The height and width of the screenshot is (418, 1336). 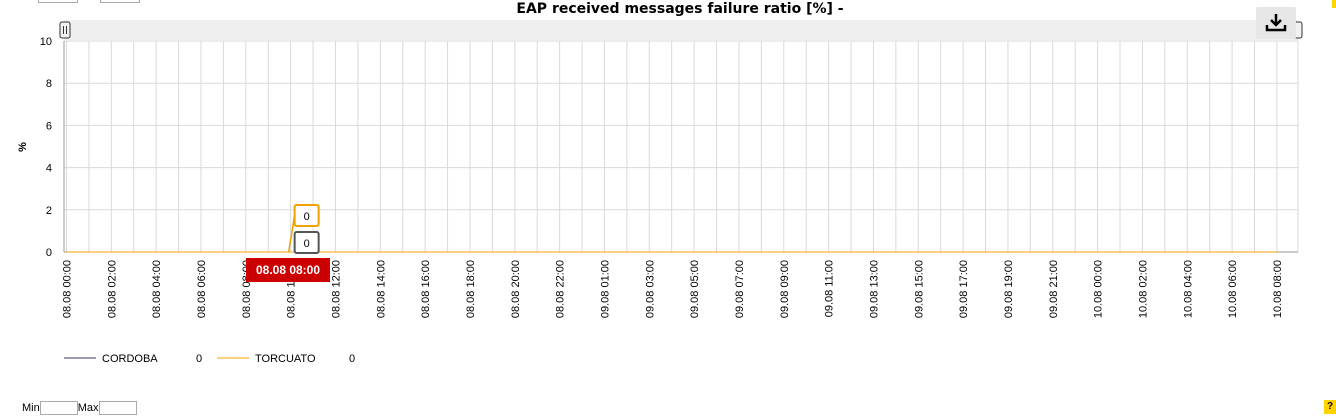 I want to click on y-axis-ticks: 0 2 4 6 8 10, so click(x=46, y=147).